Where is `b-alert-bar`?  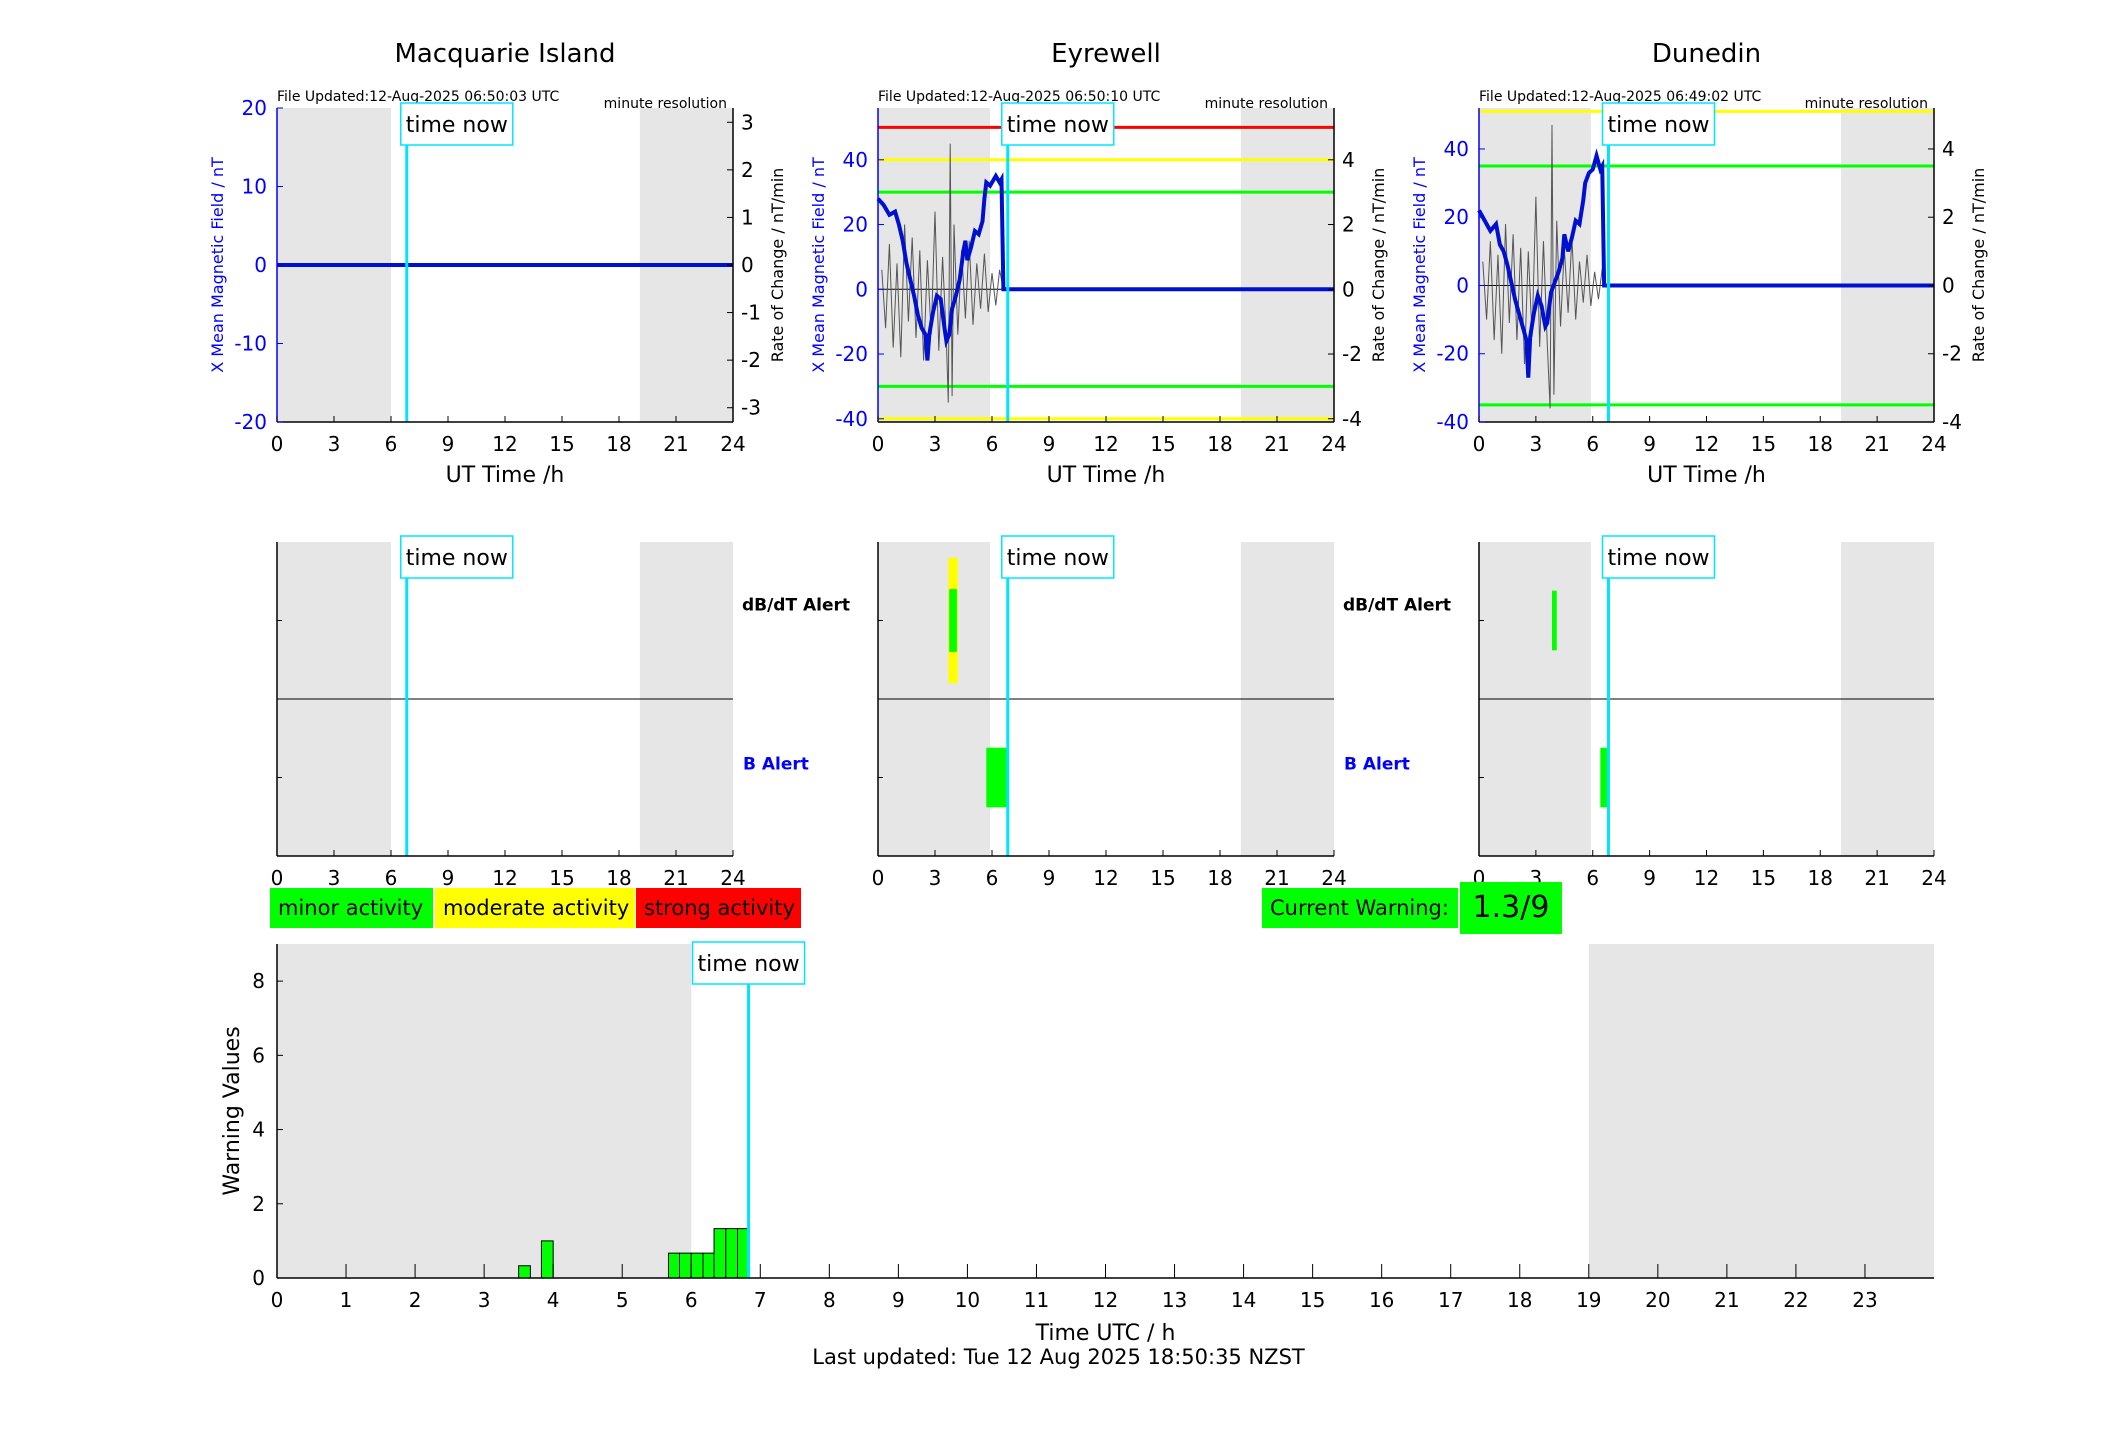 b-alert-bar is located at coordinates (998, 777).